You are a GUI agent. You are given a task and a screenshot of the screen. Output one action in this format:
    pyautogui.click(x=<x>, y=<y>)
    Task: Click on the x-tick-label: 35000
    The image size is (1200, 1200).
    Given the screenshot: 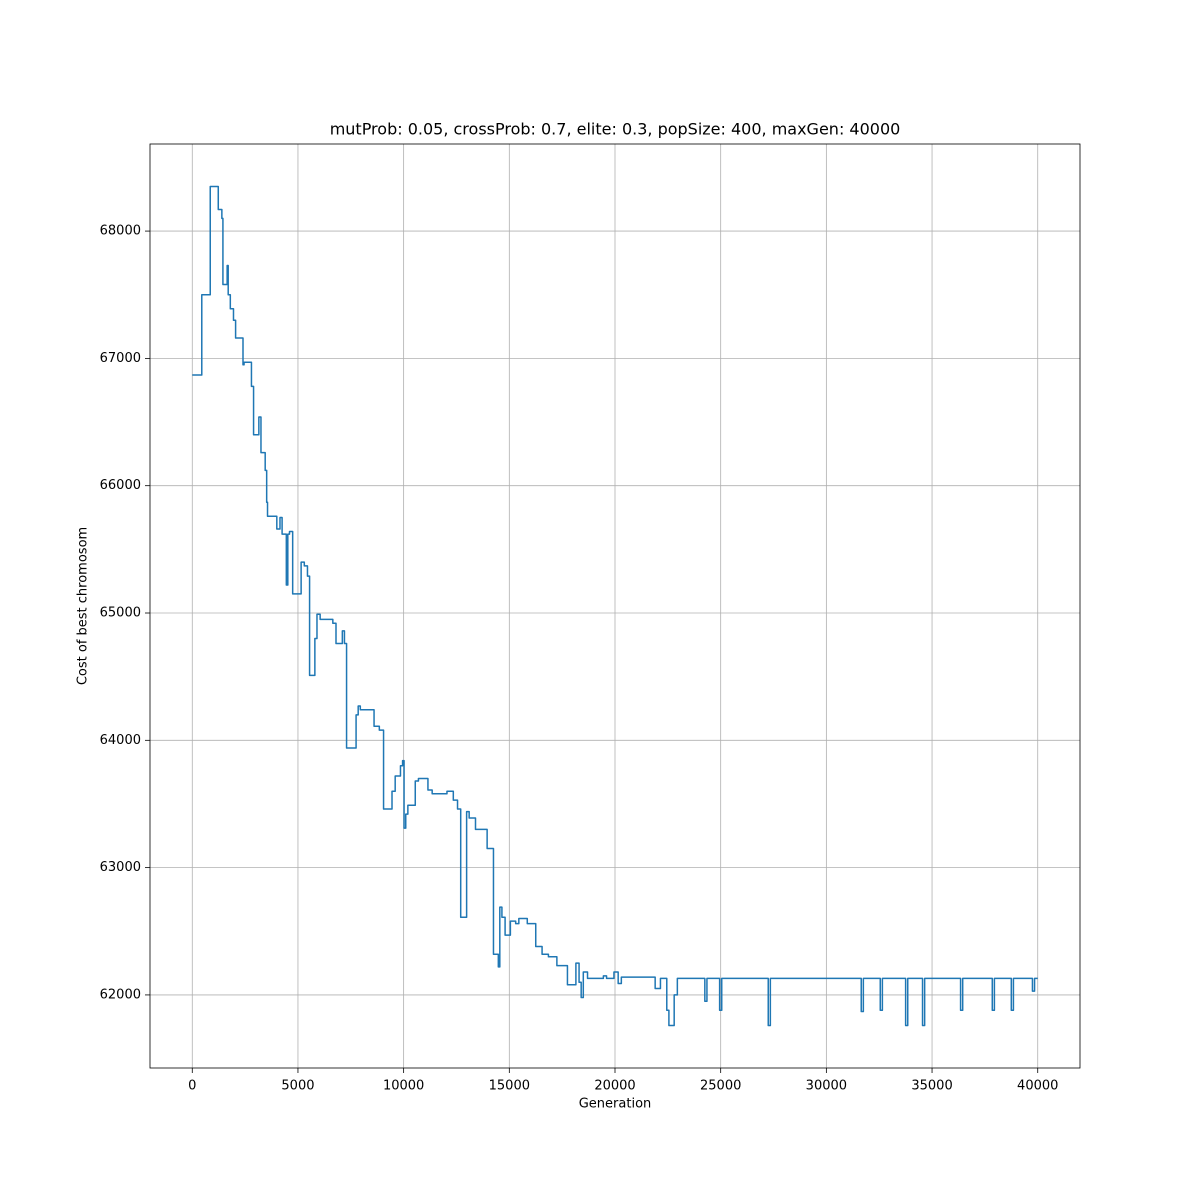 What is the action you would take?
    pyautogui.click(x=931, y=1086)
    